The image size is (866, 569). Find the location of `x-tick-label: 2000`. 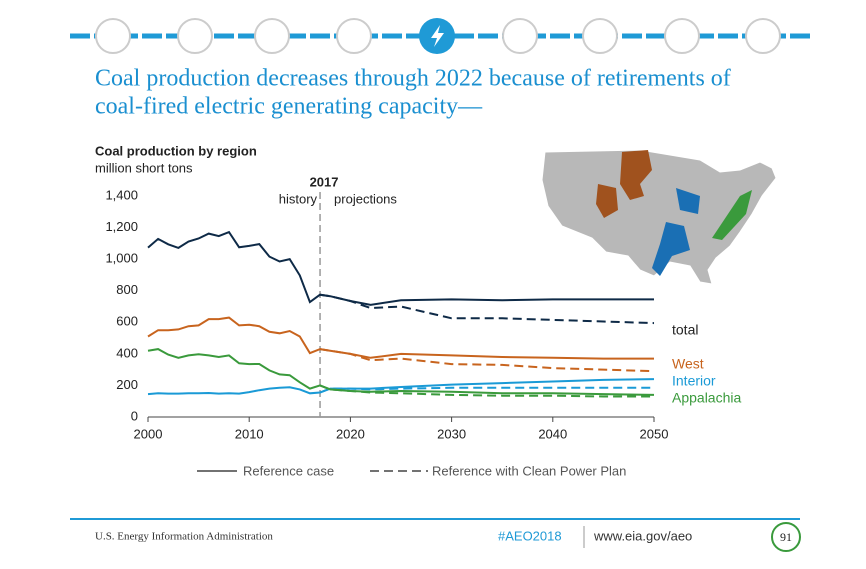

x-tick-label: 2000 is located at coordinates (148, 433).